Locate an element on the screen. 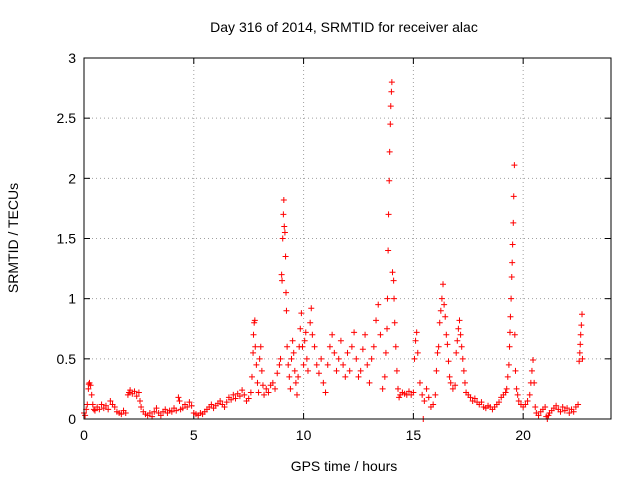 This screenshot has width=640, height=480. y-tick-label: 2.5 is located at coordinates (67, 118).